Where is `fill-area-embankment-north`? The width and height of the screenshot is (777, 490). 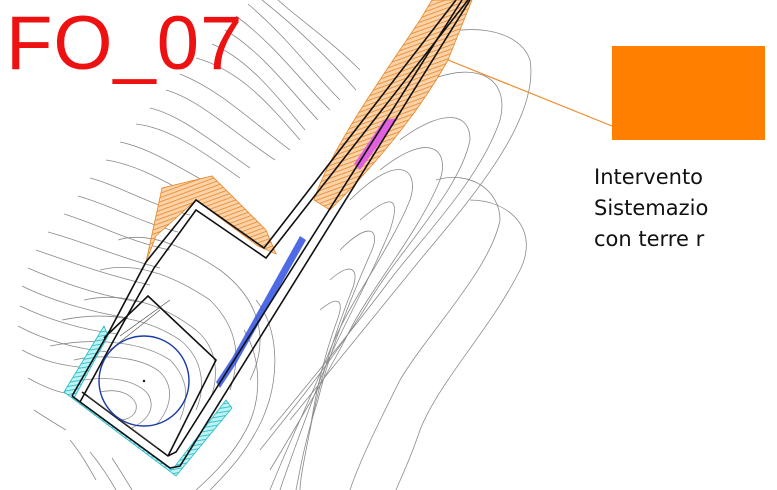
fill-area-embankment-north is located at coordinates (393, 105).